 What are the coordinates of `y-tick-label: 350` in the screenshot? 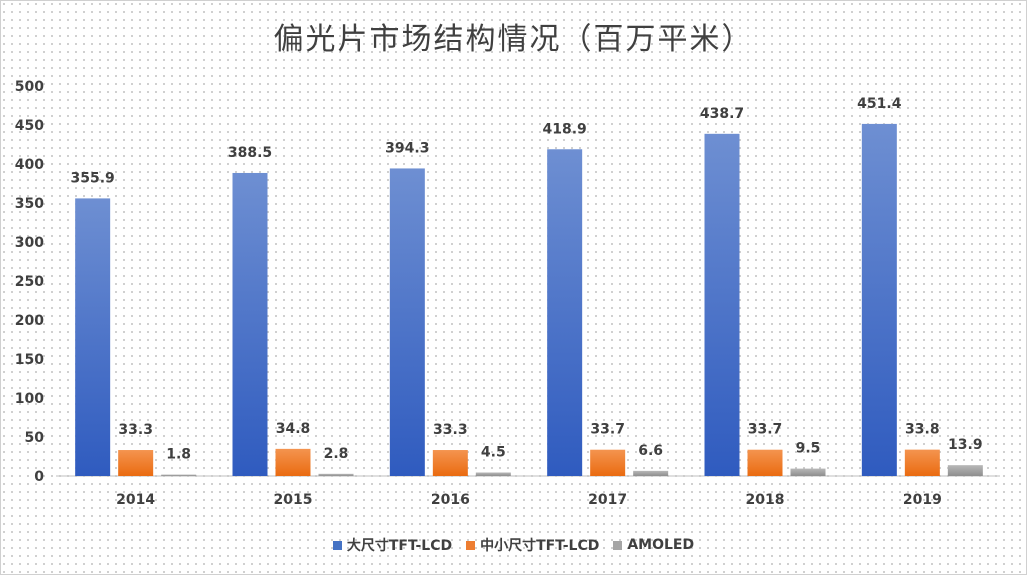 It's located at (29, 204).